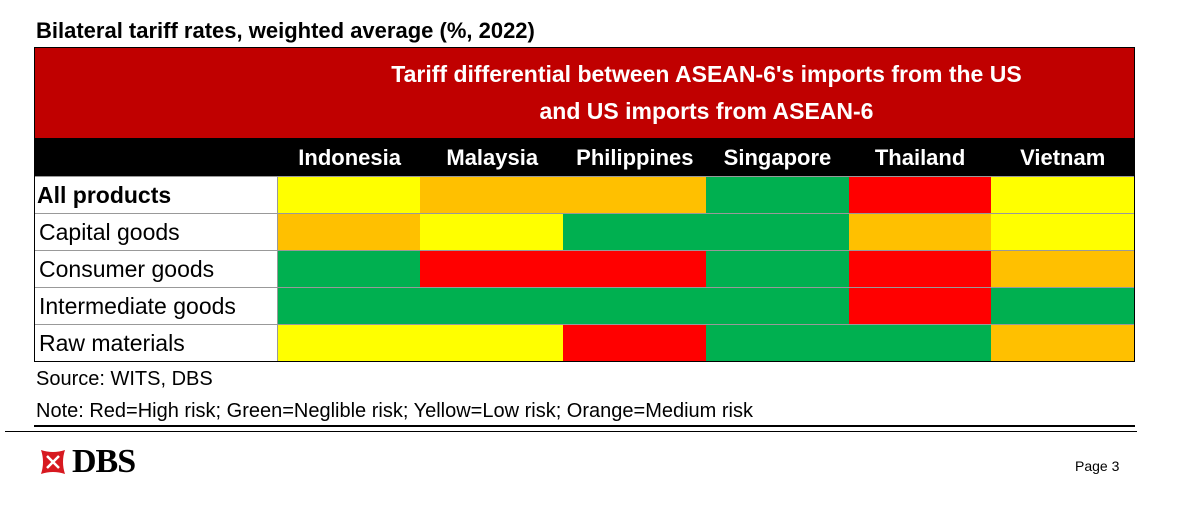 The height and width of the screenshot is (510, 1178). I want to click on banner-line: and US imports from ASEAN-6, so click(706, 111).